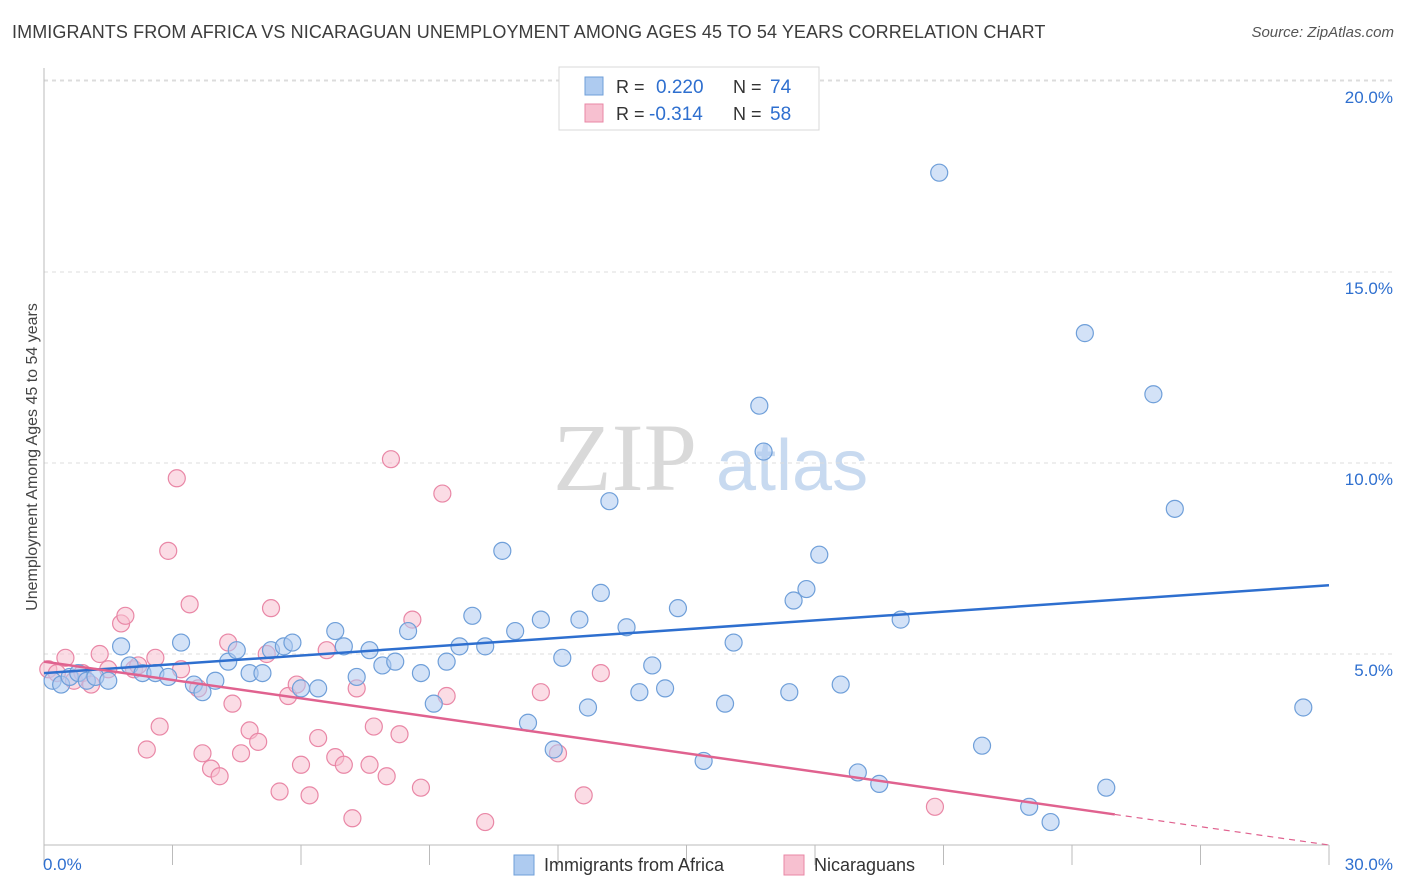 Image resolution: width=1406 pixels, height=892 pixels. I want to click on watermark-atlas: atlas, so click(792, 466).